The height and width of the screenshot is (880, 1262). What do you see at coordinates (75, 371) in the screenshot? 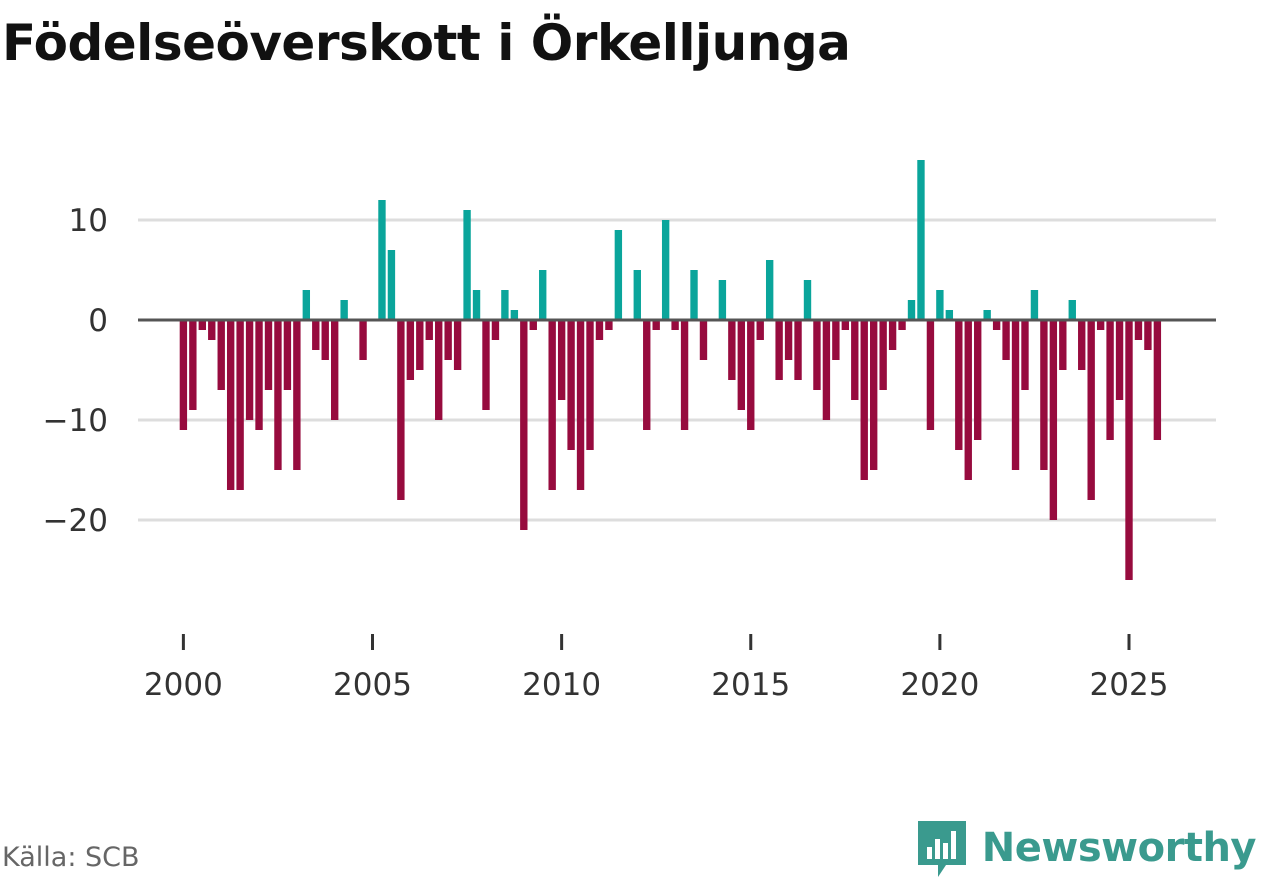
I see `y-axis-labels: 10 0 −10 −20` at bounding box center [75, 371].